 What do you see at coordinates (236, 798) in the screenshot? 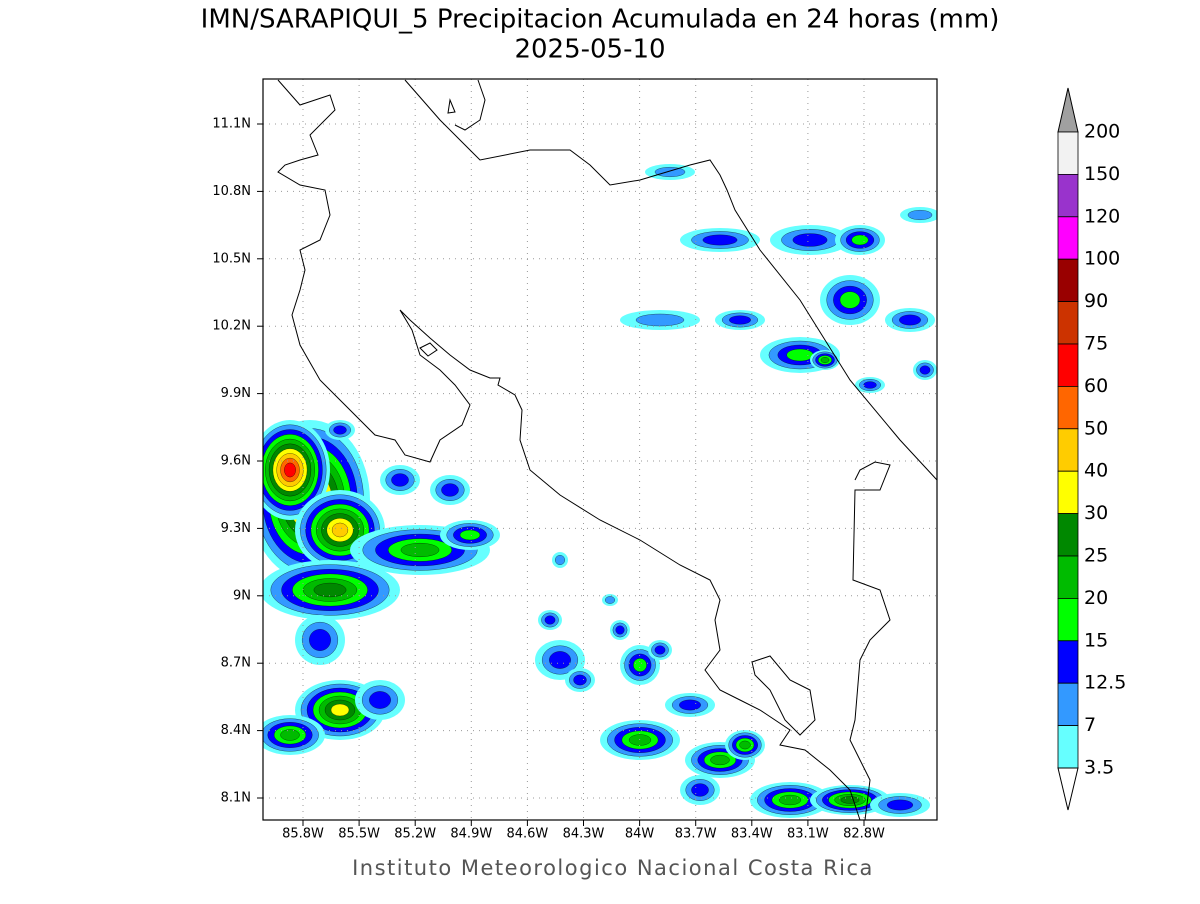
I see `lat-label: 8.1N` at bounding box center [236, 798].